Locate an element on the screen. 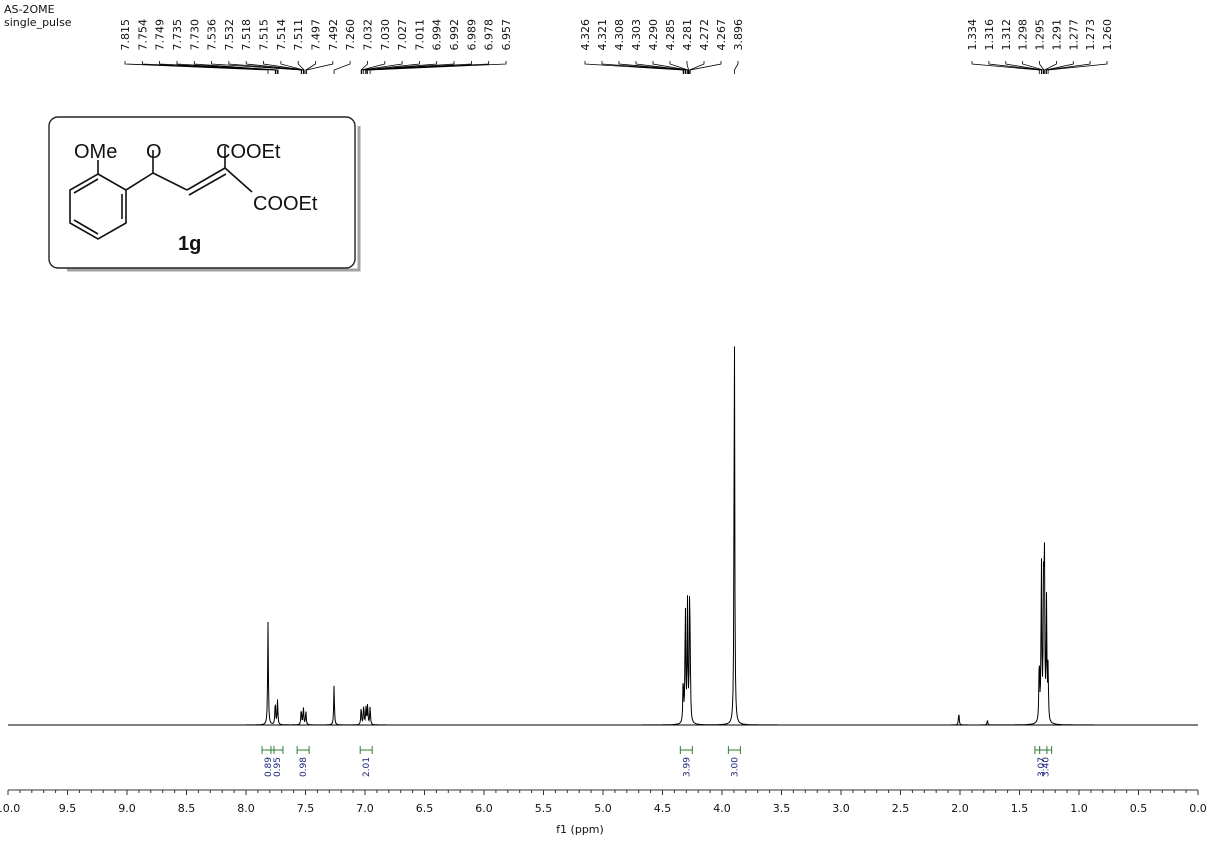 Image resolution: width=1208 pixels, height=843 pixels. compound-label: 1g is located at coordinates (189, 244).